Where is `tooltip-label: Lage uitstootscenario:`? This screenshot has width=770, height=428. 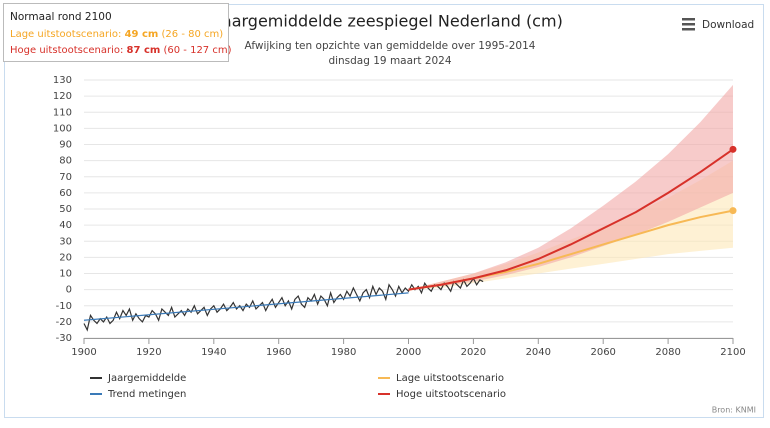
tooltip-label: Lage uitstootscenario: is located at coordinates (65, 34).